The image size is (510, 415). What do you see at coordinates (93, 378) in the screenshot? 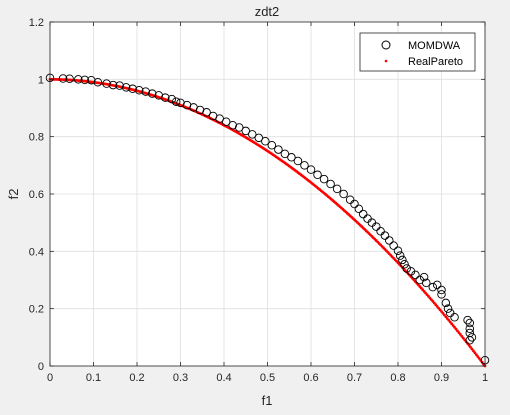
I see `x-tick-label: 0.1` at bounding box center [93, 378].